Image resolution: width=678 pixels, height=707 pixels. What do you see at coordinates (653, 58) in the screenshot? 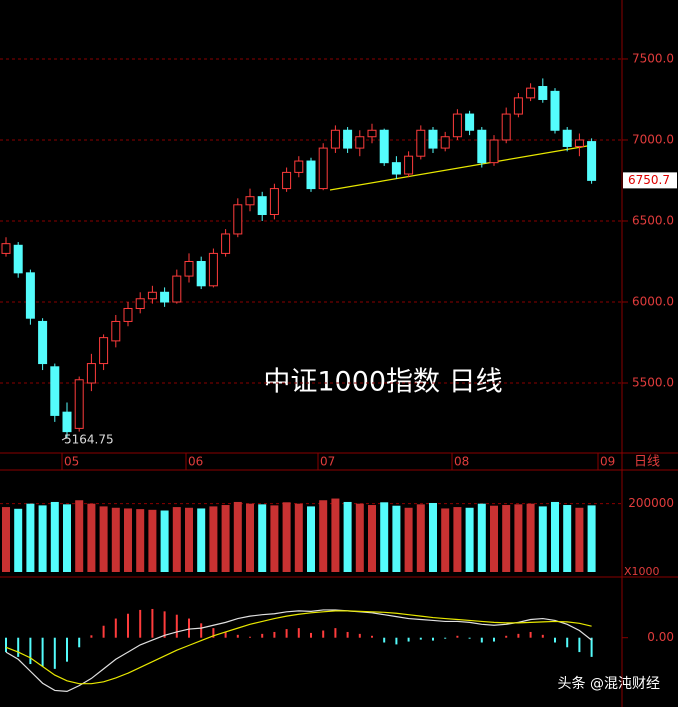
I see `y-tick-label: 7500.0` at bounding box center [653, 58].